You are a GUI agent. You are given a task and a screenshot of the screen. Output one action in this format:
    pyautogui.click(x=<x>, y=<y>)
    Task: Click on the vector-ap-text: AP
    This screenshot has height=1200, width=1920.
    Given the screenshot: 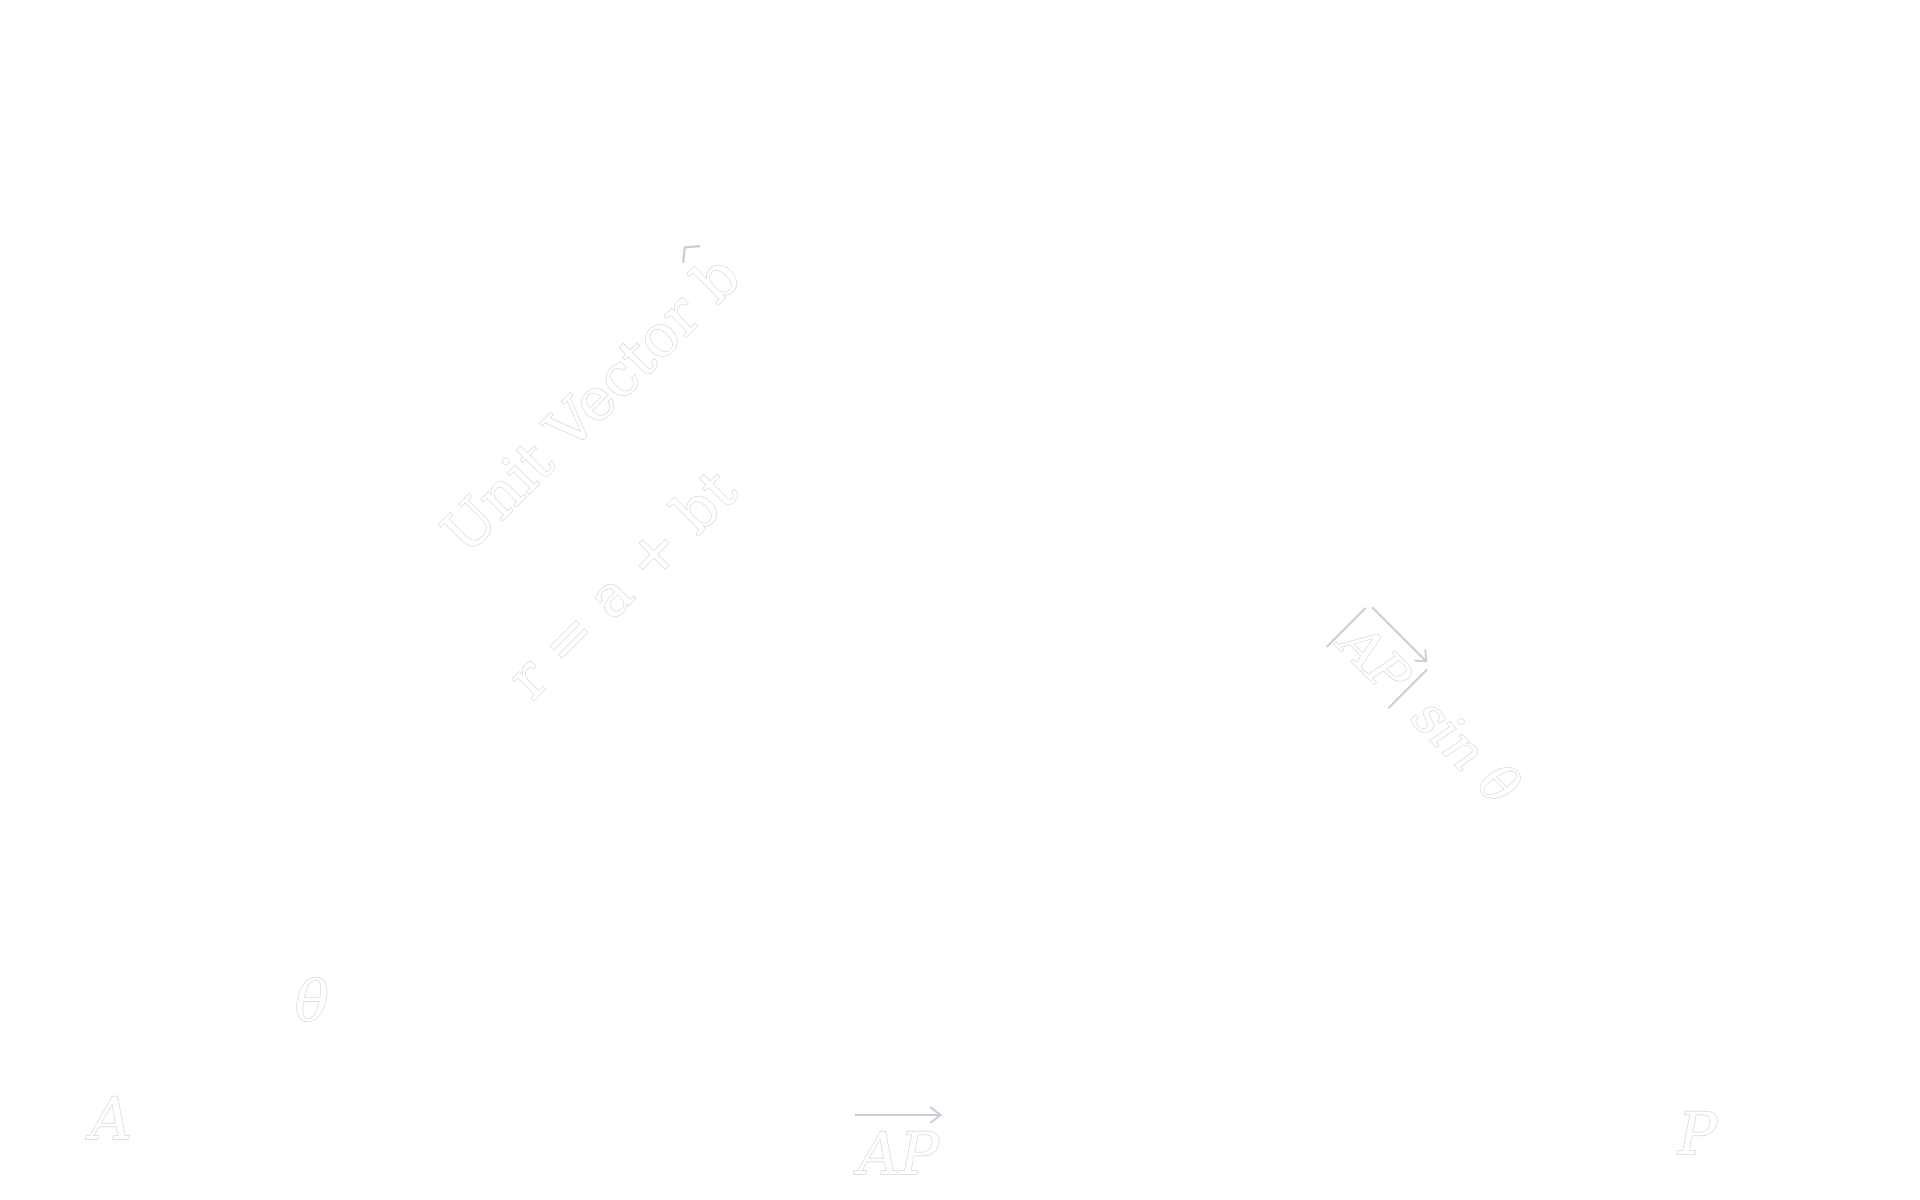 What is the action you would take?
    pyautogui.click(x=898, y=1154)
    